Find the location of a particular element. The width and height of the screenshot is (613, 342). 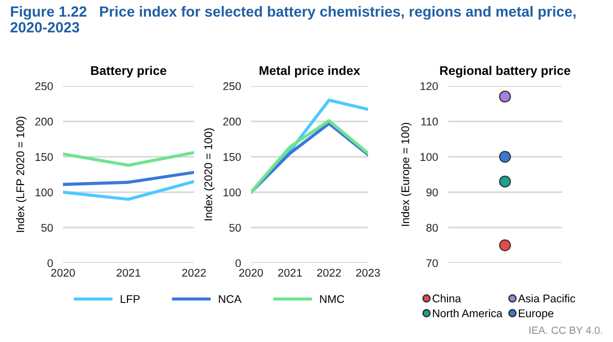

y-tick-label: 80 is located at coordinates (432, 228).